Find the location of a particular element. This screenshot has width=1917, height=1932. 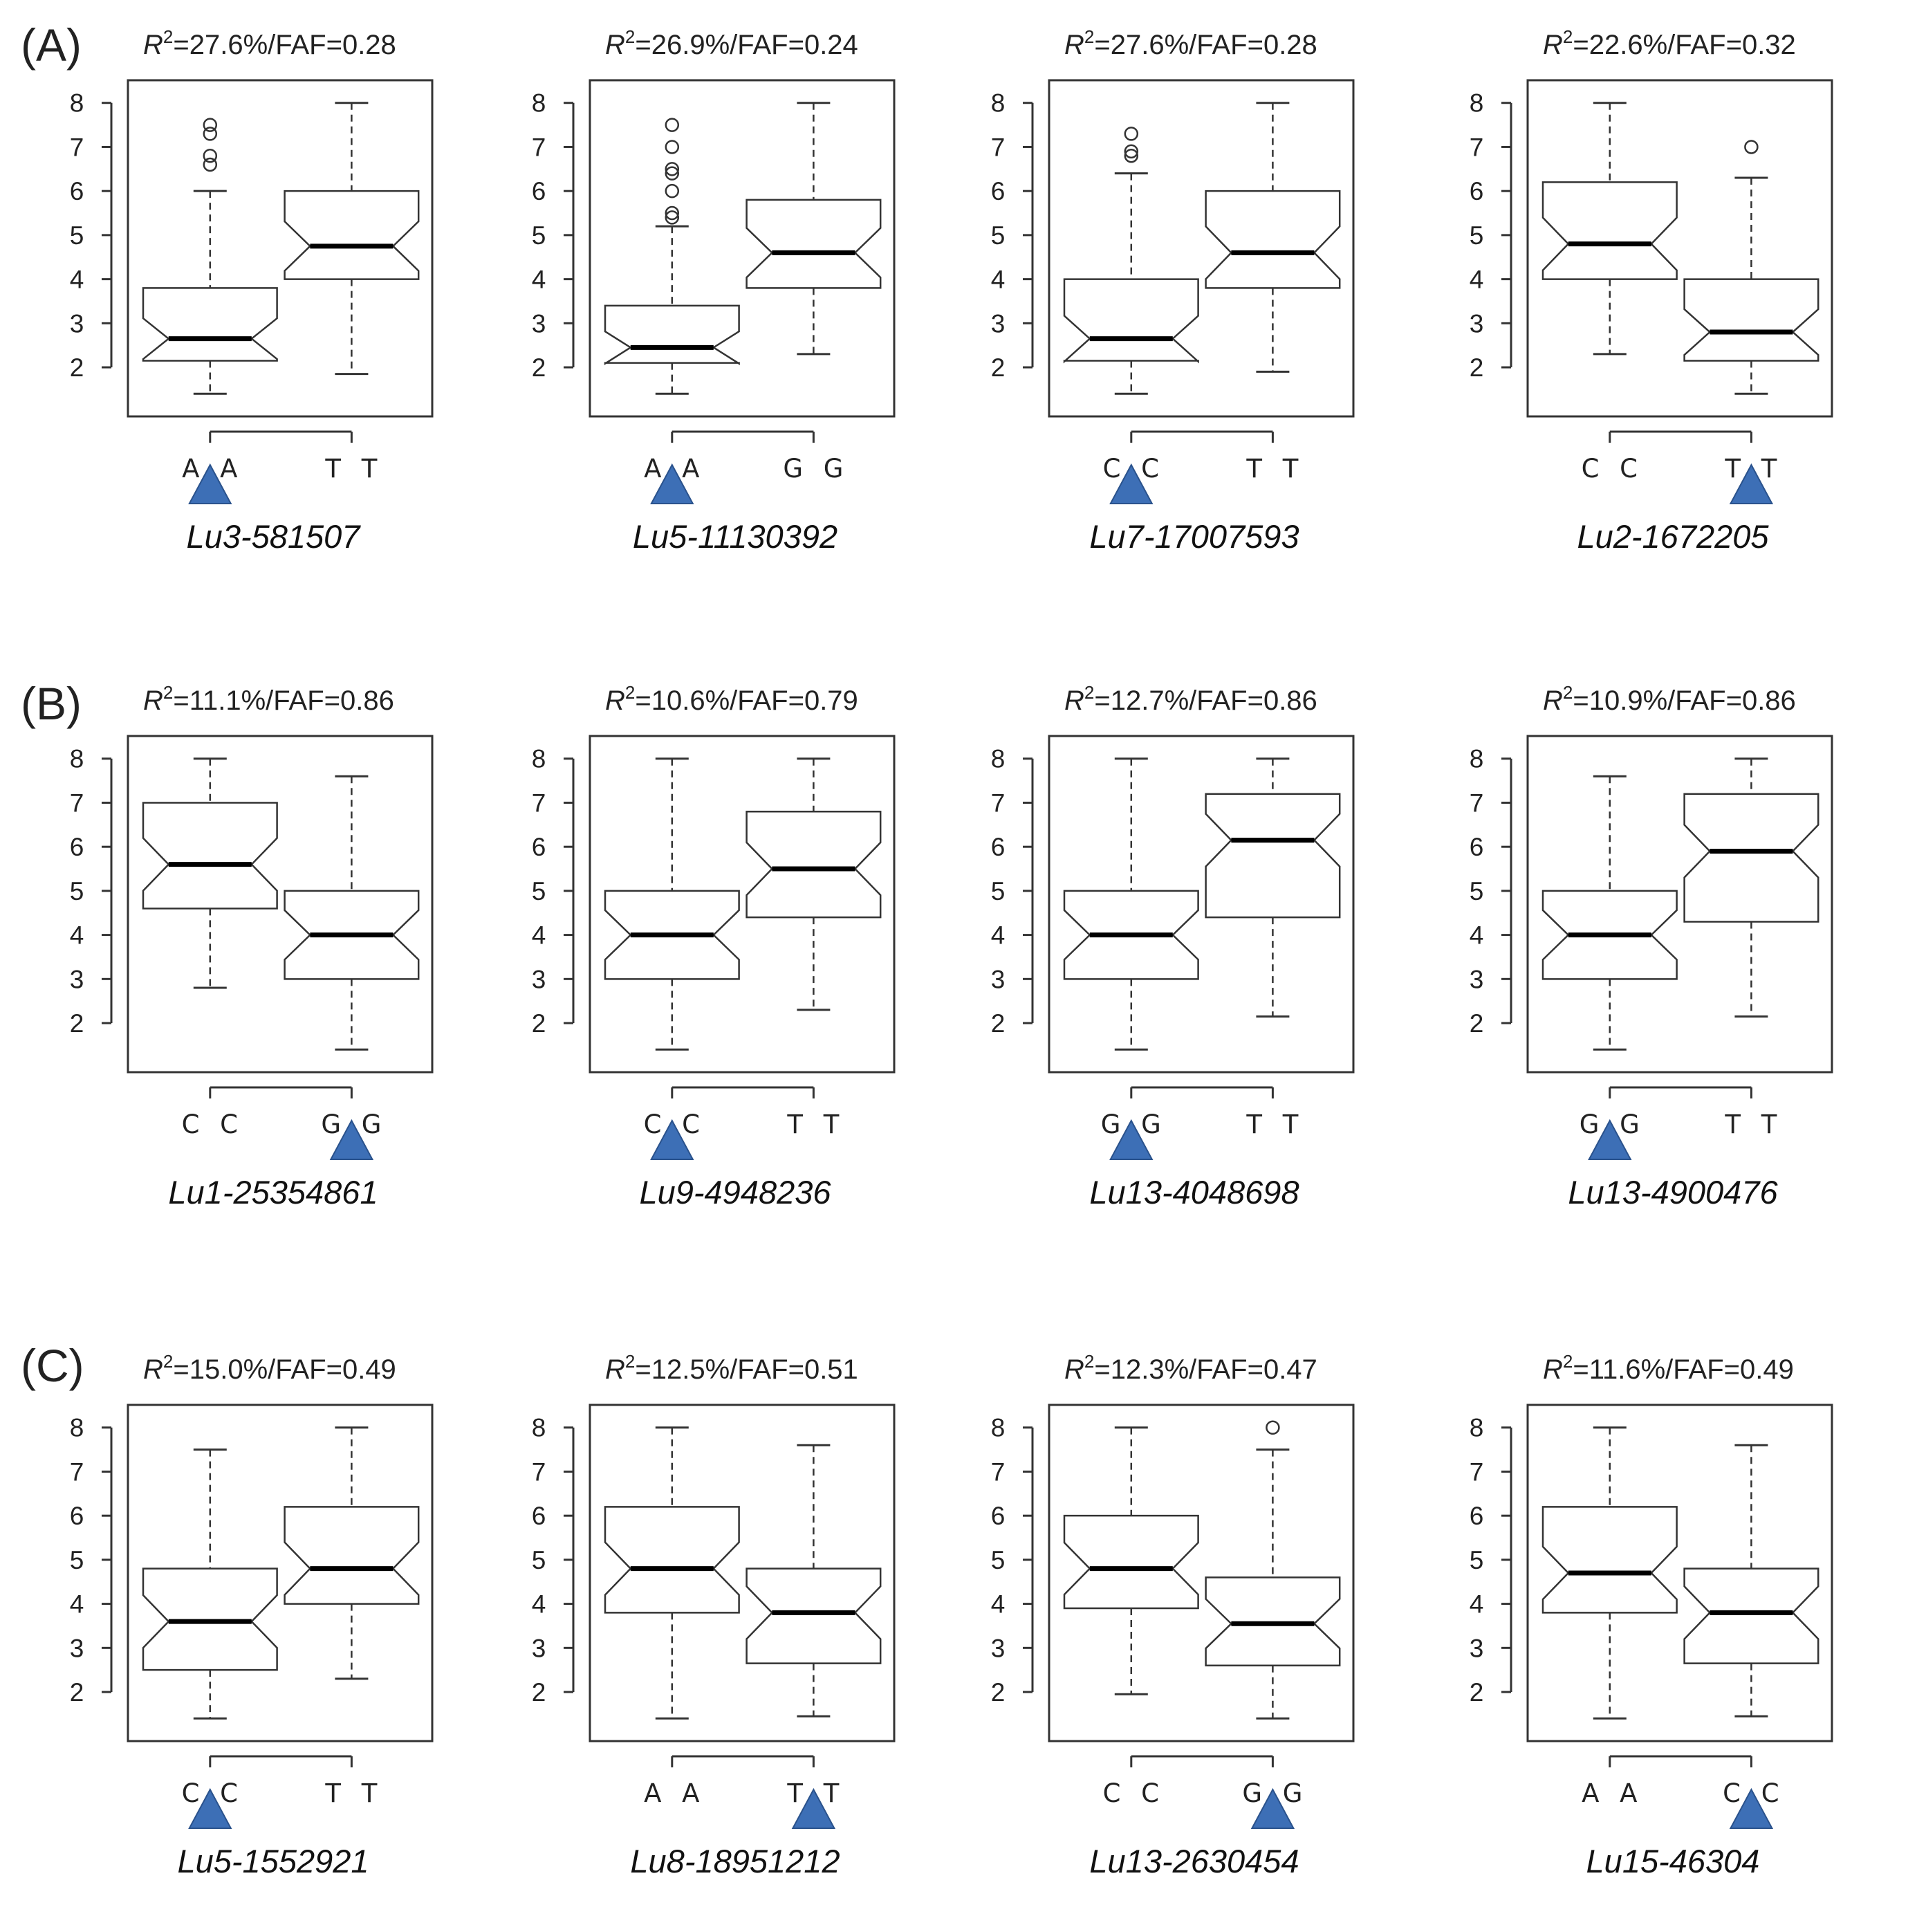

stat-values: =10.9%/FAF=0.86 is located at coordinates (1684, 701).